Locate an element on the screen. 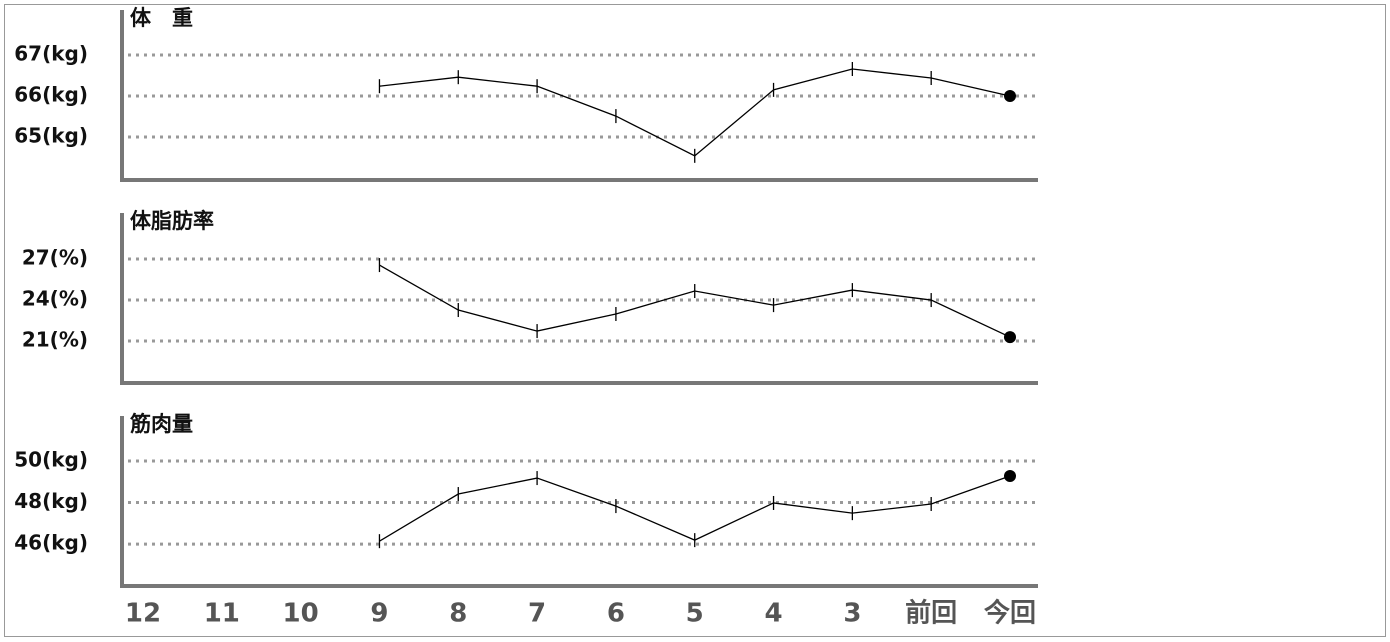  x-tick-label: 6 is located at coordinates (616, 614).